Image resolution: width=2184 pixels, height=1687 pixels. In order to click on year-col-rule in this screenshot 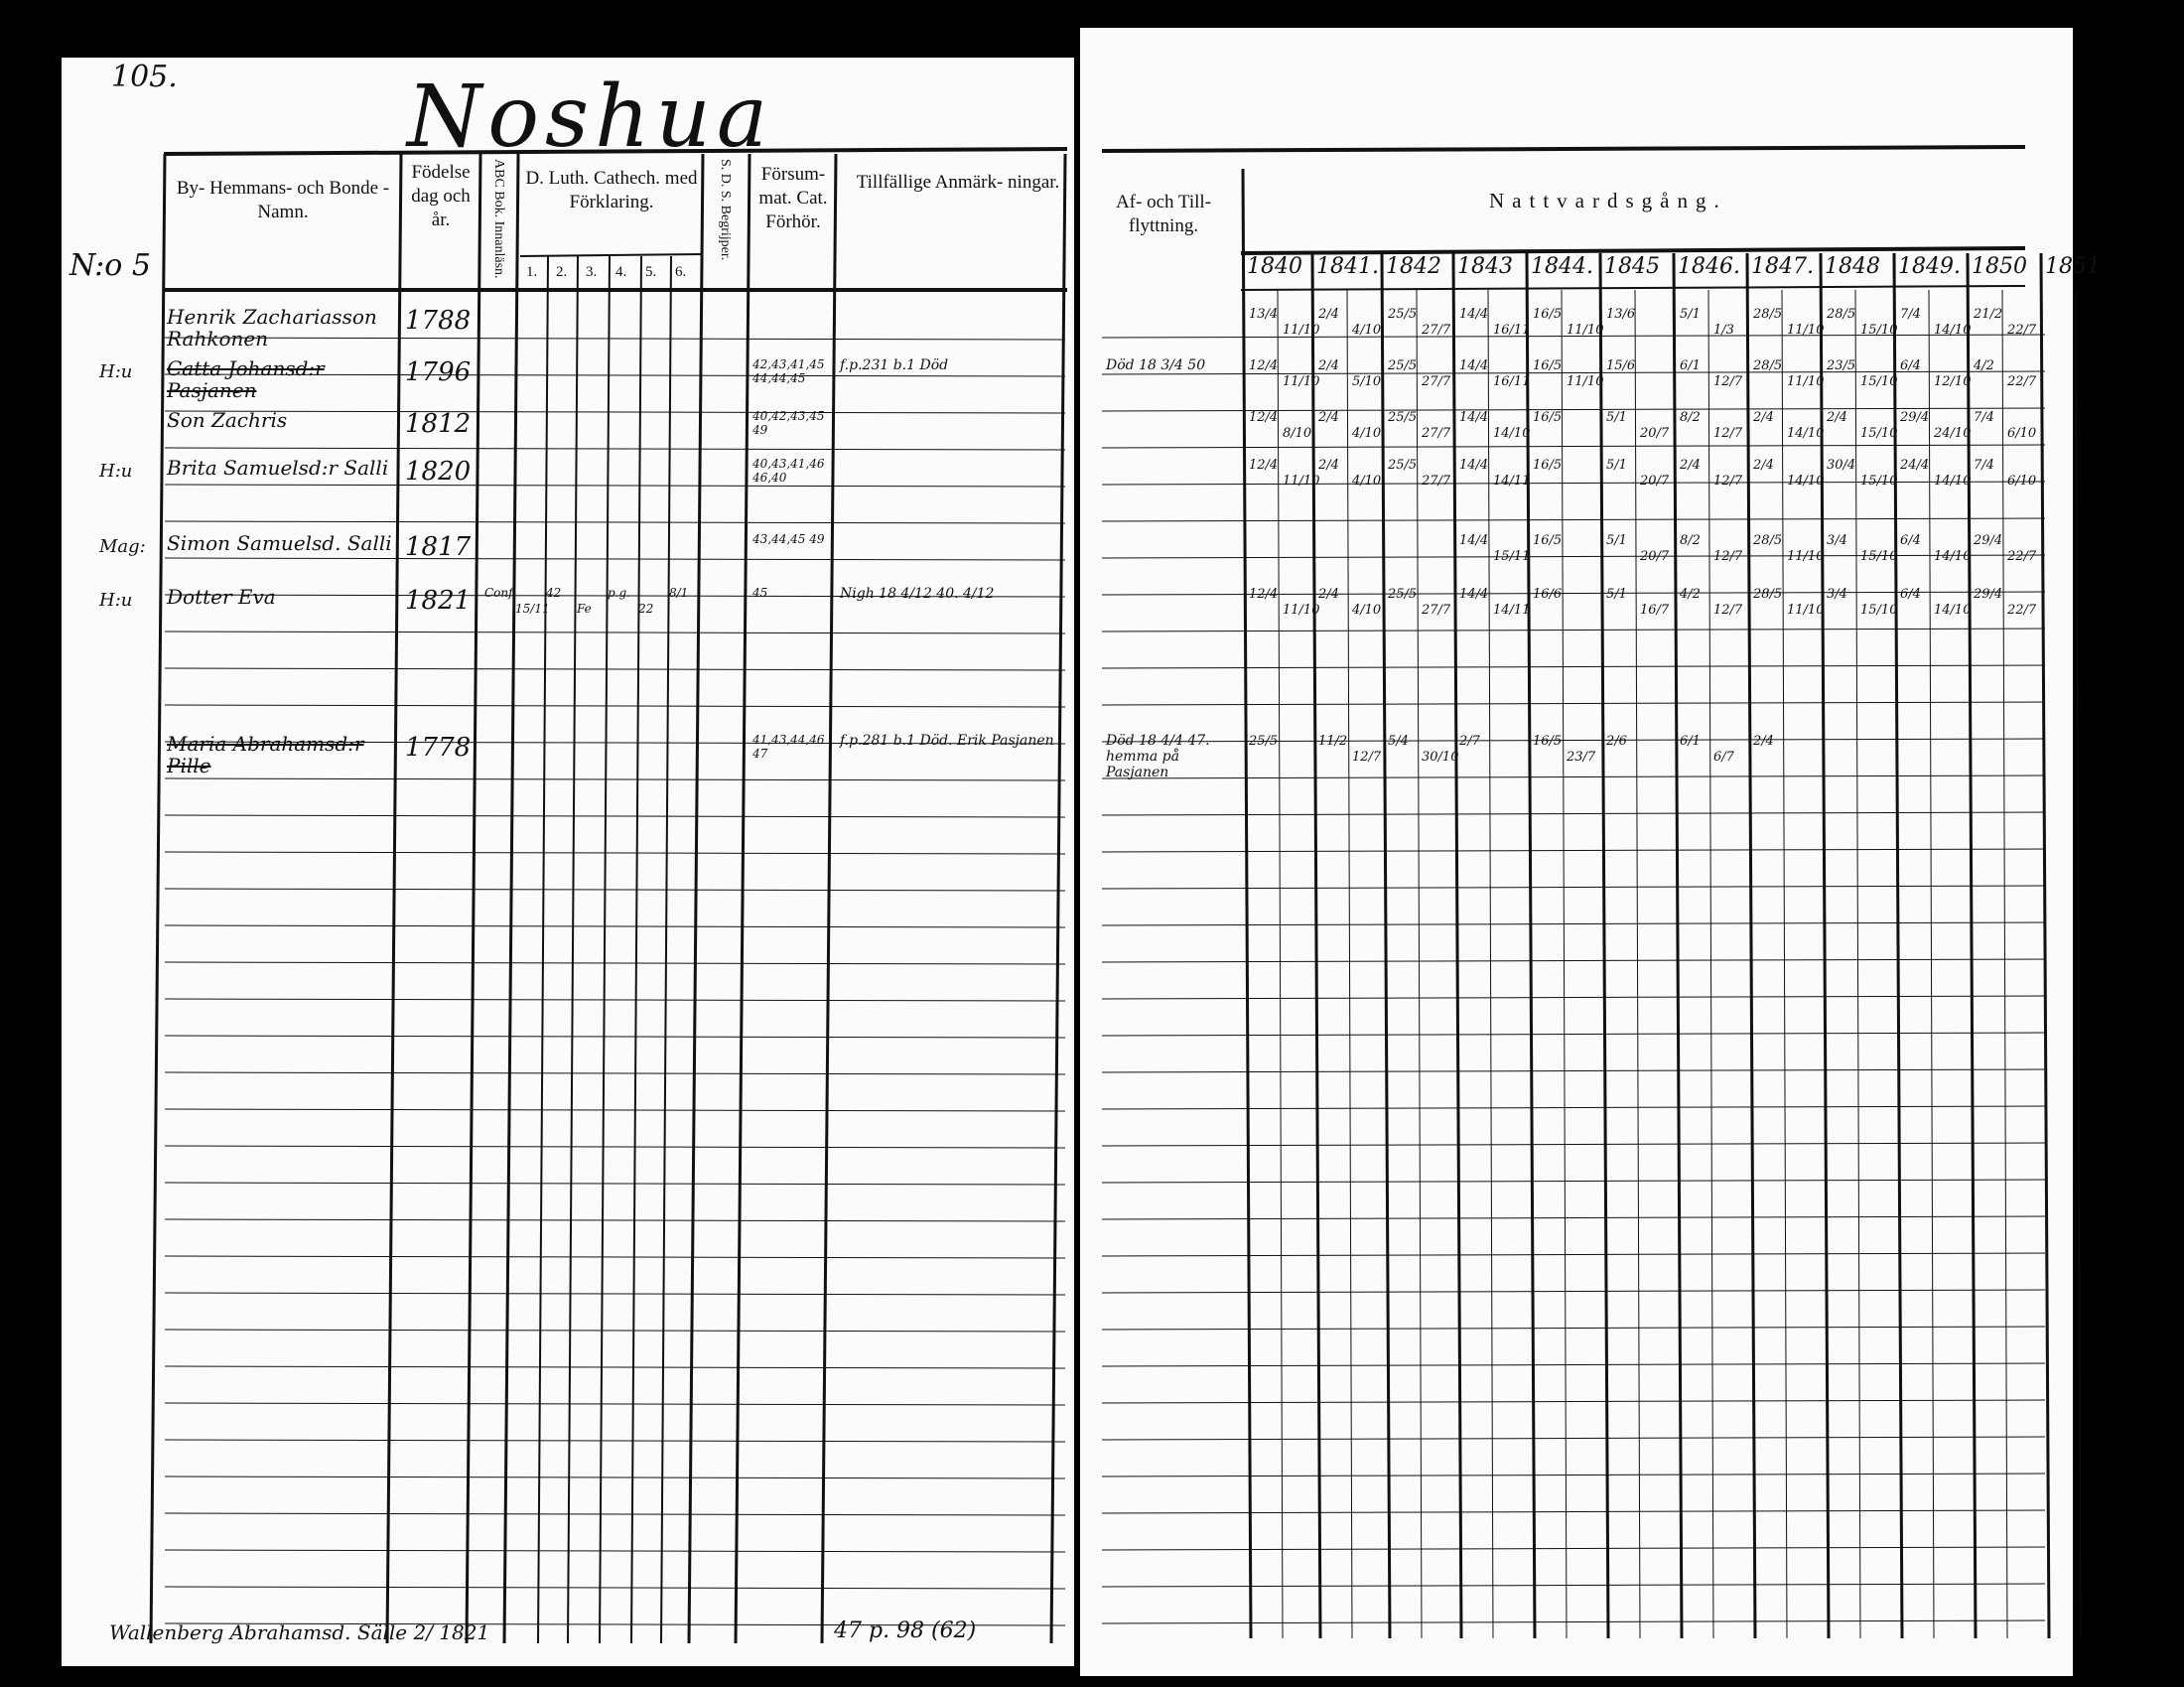, I will do `click(1457, 945)`.